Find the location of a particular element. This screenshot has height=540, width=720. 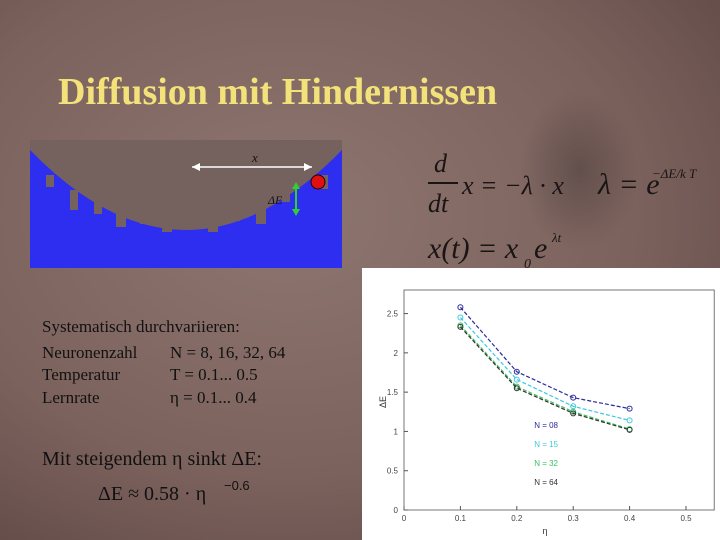

legend-entry: N = 32 is located at coordinates (546, 463).